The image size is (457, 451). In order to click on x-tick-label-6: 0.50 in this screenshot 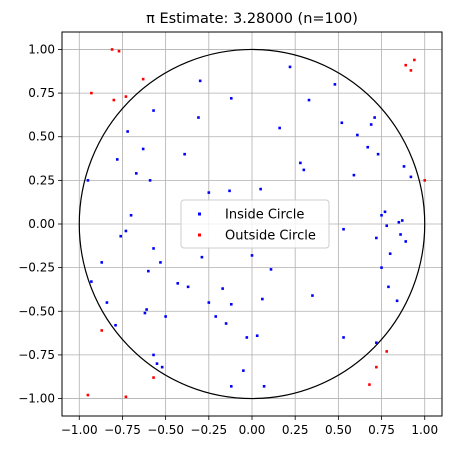, I will do `click(338, 430)`.